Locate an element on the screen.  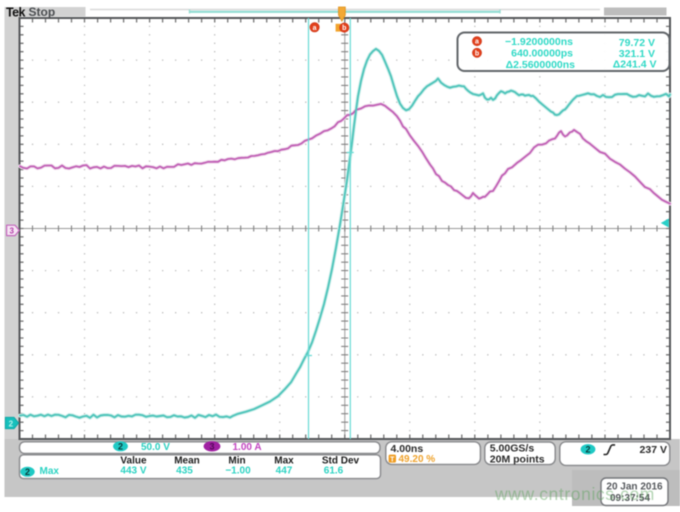
svg-text: 1.00 A is located at coordinates (247, 447).